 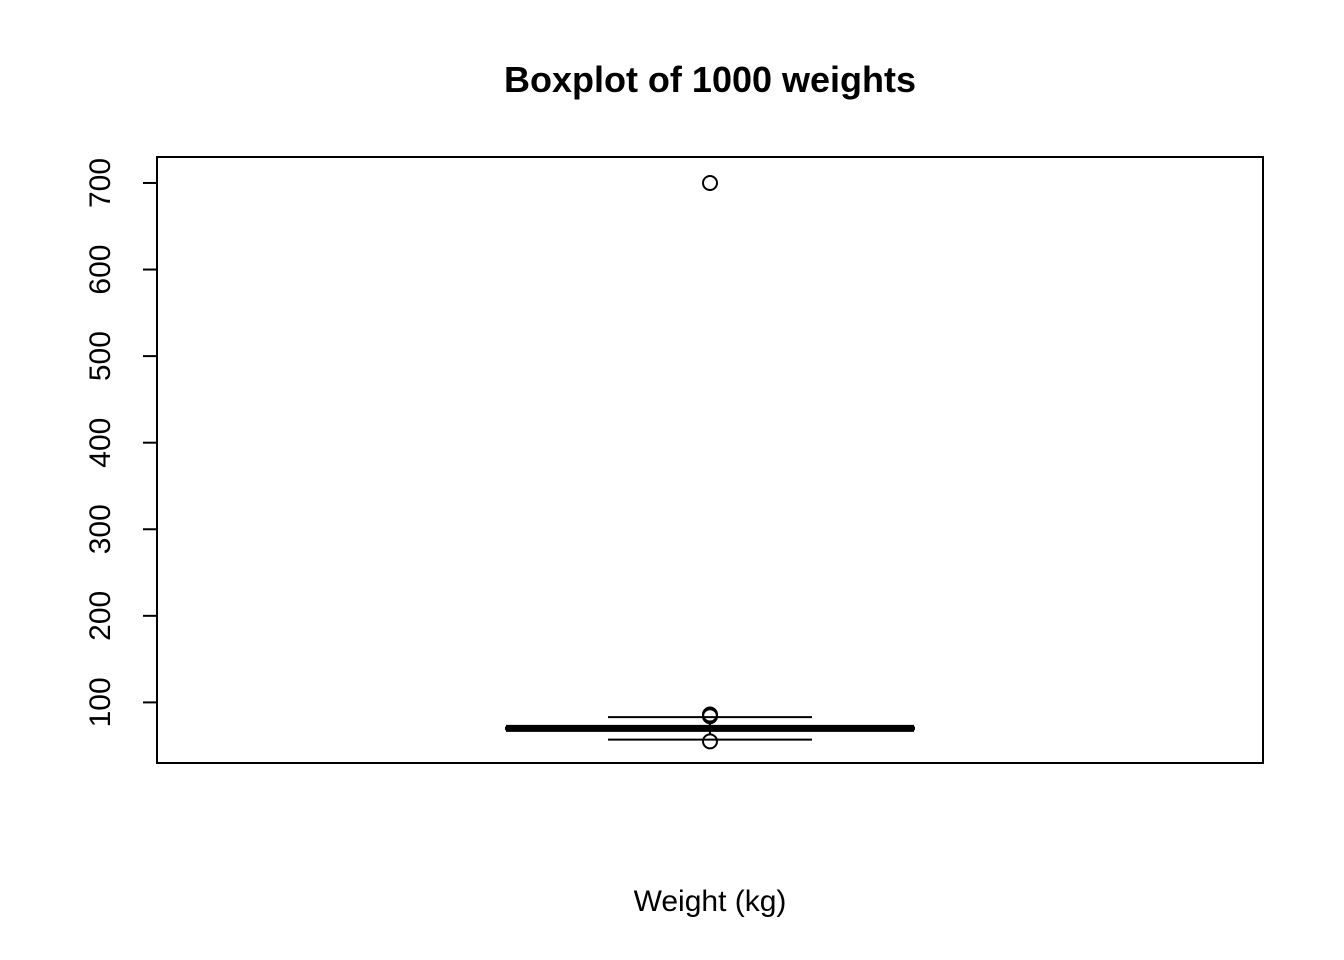 I want to click on y-tick-label: 500, so click(x=100, y=356).